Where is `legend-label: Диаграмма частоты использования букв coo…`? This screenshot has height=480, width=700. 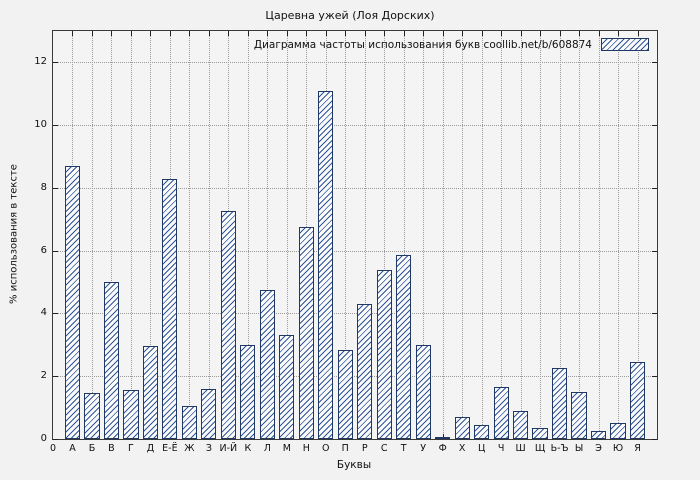
legend-label: Диаграмма частоты использования букв coo… is located at coordinates (422, 44).